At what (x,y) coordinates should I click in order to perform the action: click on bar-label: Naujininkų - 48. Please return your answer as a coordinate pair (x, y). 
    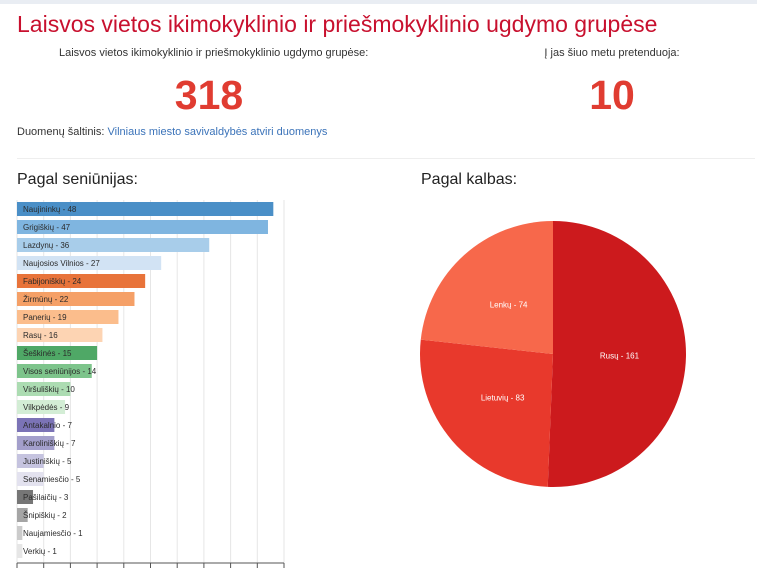
    Looking at the image, I should click on (50, 209).